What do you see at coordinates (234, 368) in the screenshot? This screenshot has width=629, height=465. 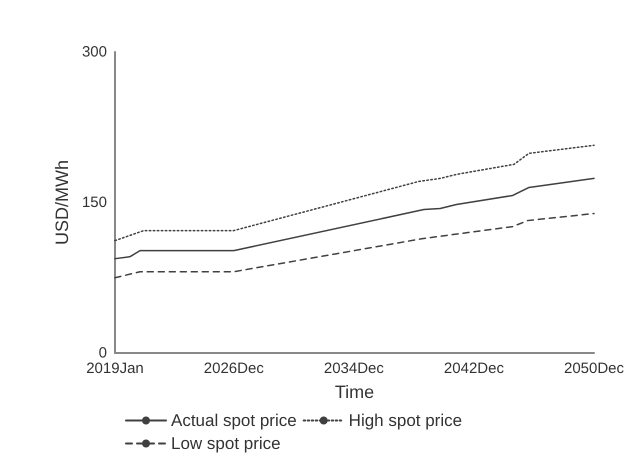 I see `x-tick-label: 2026Dec` at bounding box center [234, 368].